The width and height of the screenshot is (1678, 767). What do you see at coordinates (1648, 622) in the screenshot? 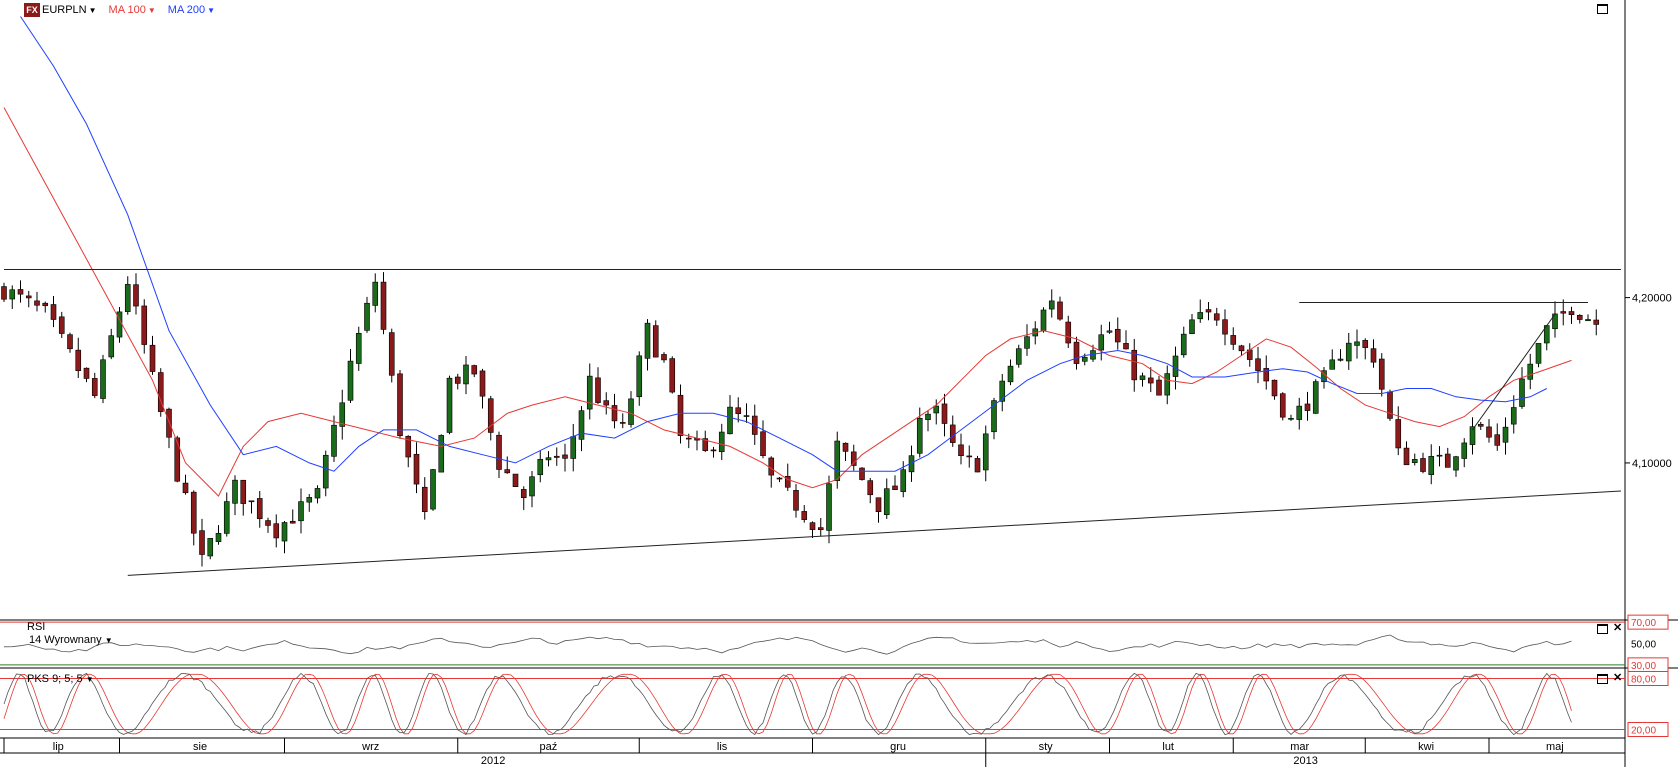
I see `rsi-level-70-label-box` at bounding box center [1648, 622].